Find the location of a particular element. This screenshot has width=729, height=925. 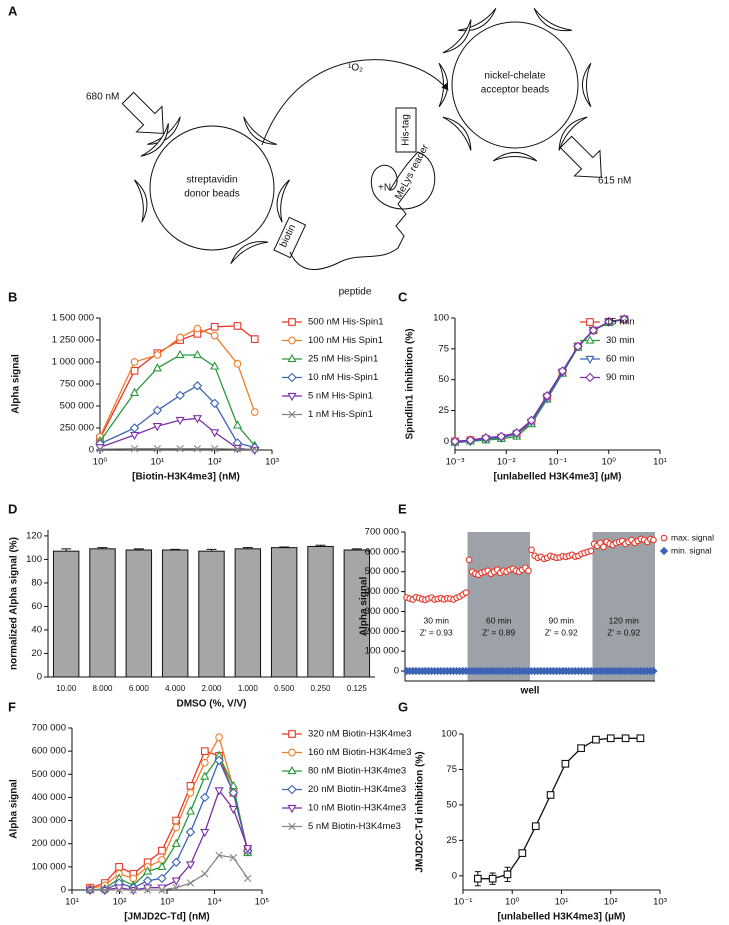

y-tick-label: 40 is located at coordinates (36, 629).